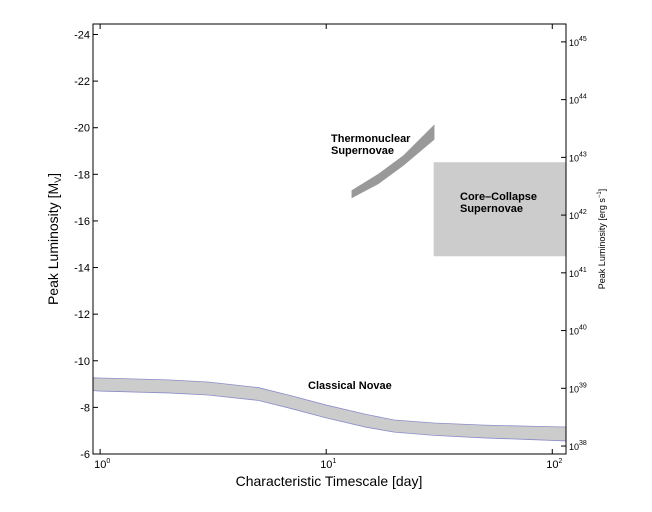 The height and width of the screenshot is (512, 652). What do you see at coordinates (602, 244) in the screenshot?
I see `y2-axis-label-text: Peak Luminosity [erg s` at bounding box center [602, 244].